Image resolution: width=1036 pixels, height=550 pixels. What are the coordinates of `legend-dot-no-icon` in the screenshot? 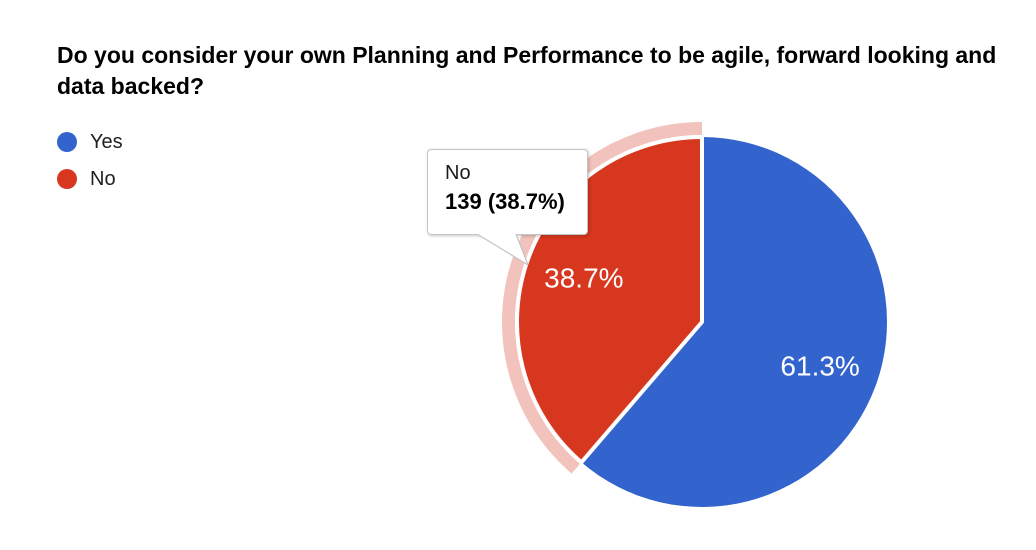 It's located at (67, 179).